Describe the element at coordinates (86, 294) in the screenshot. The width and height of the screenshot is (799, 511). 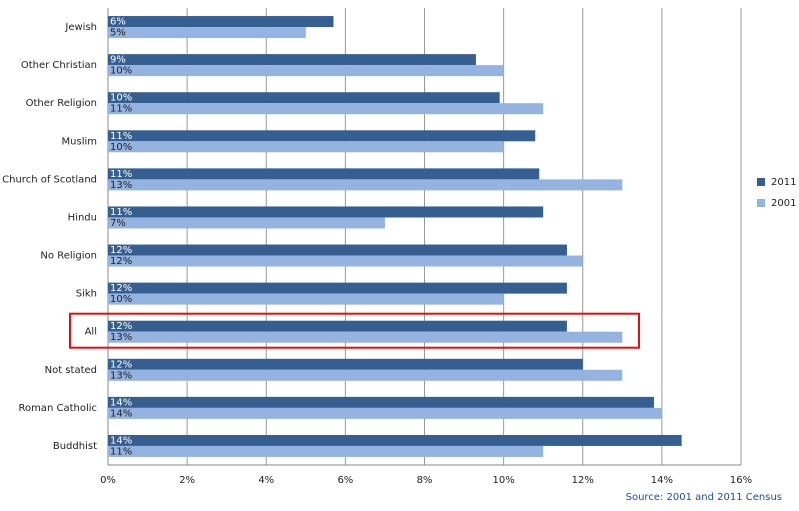
I see `y-tick-label: Sikh` at that location.